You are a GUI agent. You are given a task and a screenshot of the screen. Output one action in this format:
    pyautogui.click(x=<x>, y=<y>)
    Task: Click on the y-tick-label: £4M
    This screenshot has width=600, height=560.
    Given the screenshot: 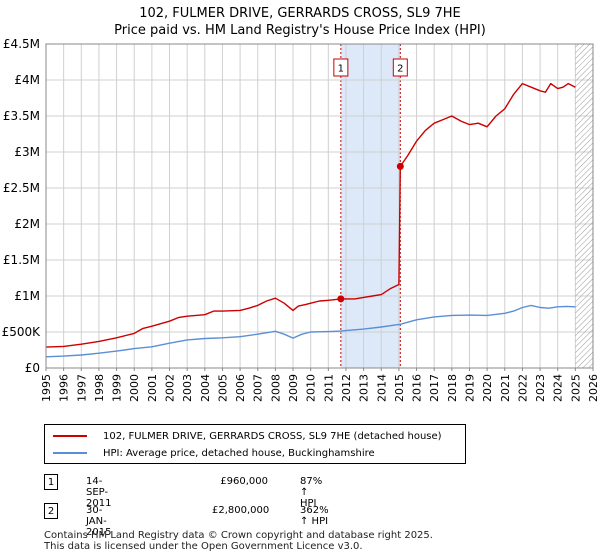 What is the action you would take?
    pyautogui.click(x=27, y=80)
    